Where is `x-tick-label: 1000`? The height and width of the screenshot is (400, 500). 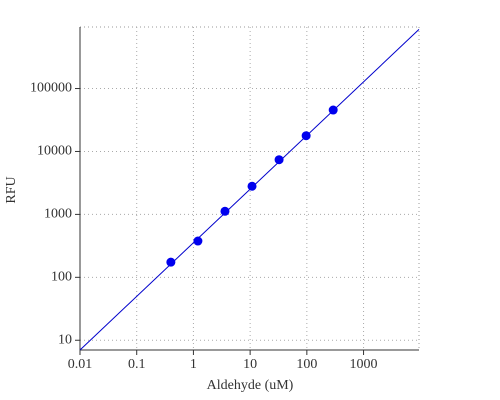
x-tick-label: 1000 is located at coordinates (364, 364).